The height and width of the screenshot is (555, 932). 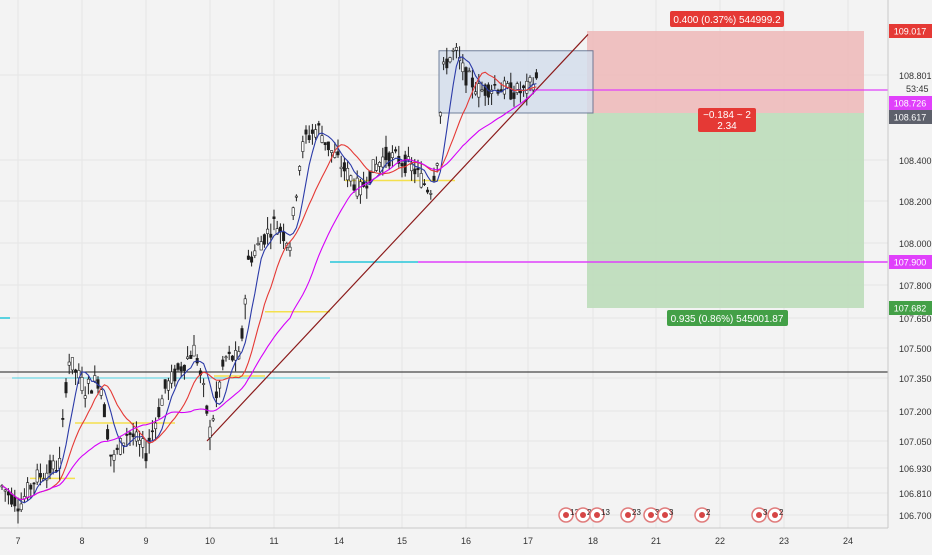 I want to click on target-price-tag-bg, so click(x=910, y=31).